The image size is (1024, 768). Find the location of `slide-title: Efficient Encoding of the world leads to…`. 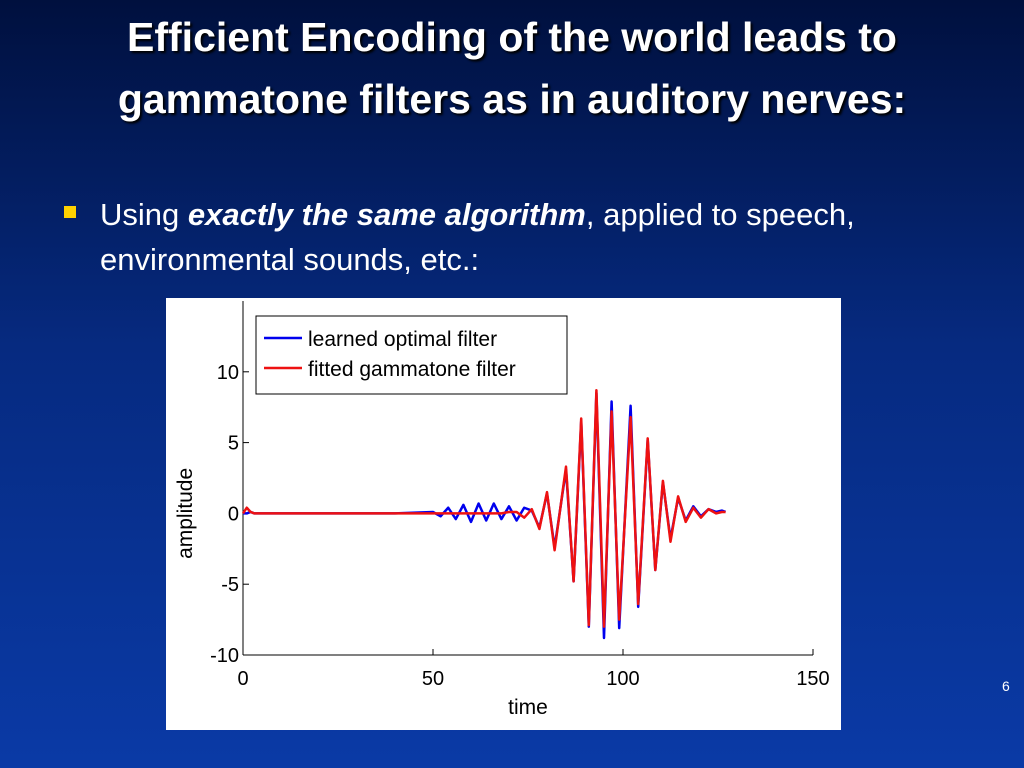

slide-title: Efficient Encoding of the world leads to… is located at coordinates (512, 68).